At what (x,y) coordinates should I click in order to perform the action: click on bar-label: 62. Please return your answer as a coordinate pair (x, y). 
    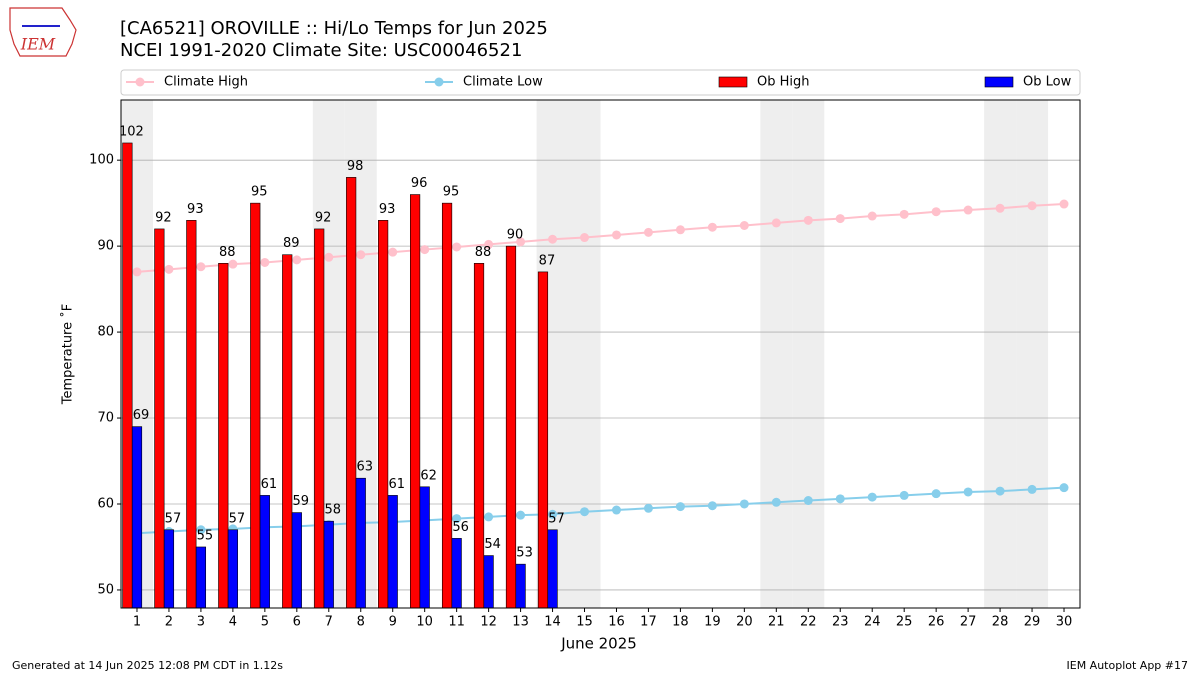
    Looking at the image, I should click on (428, 475).